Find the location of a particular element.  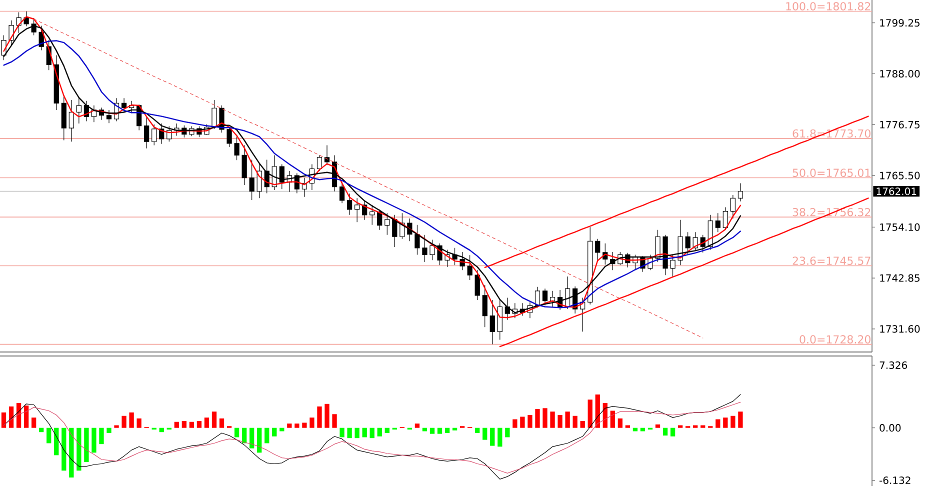

ref-line-label: 0.0=1728.20 is located at coordinates (835, 339).